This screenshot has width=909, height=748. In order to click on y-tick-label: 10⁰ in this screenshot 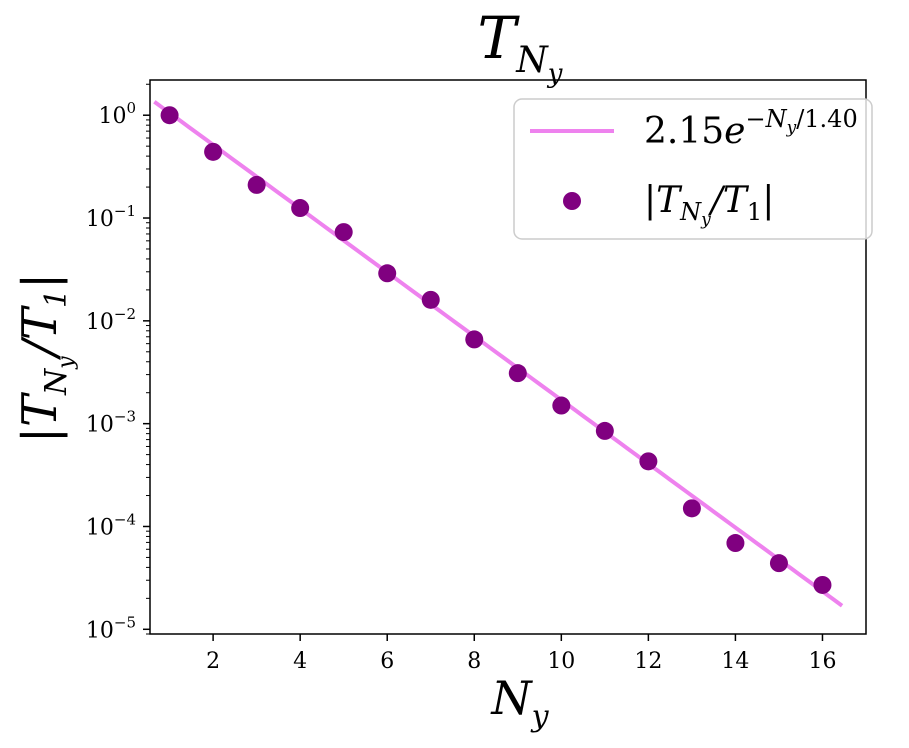, I will do `click(117, 114)`.